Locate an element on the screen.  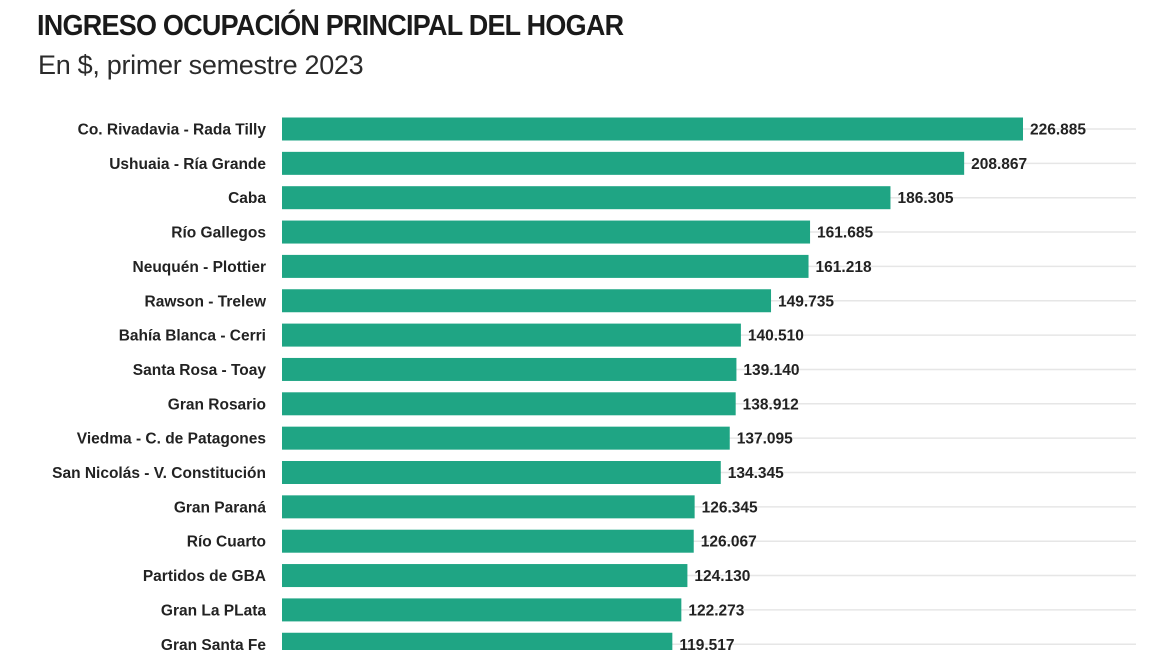
category-label: Neuquén - Plottier is located at coordinates (199, 267).